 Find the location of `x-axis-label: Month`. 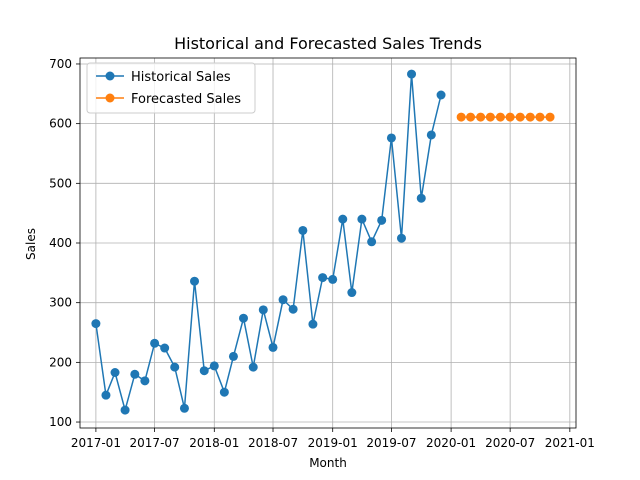

x-axis-label: Month is located at coordinates (328, 463).